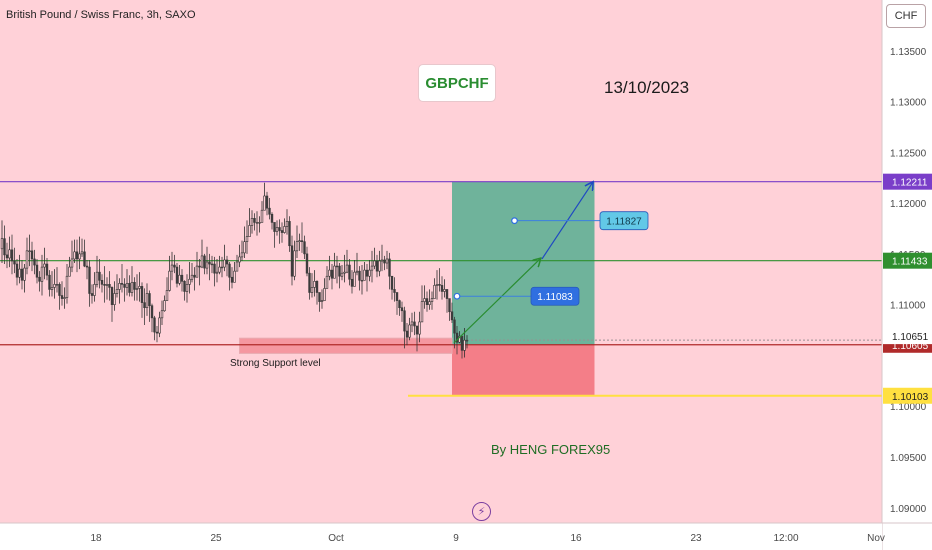 The height and width of the screenshot is (550, 932). Describe the element at coordinates (908, 509) in the screenshot. I see `y-tick-label: 1.09000` at that location.